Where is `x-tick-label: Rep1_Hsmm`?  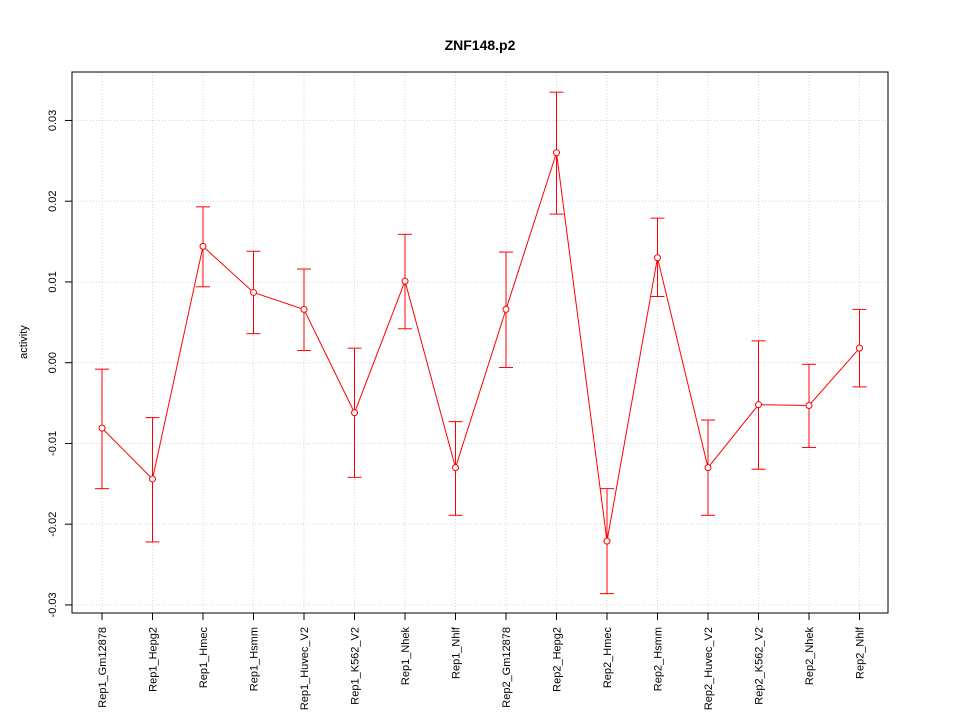 x-tick-label: Rep1_Hsmm is located at coordinates (255, 659).